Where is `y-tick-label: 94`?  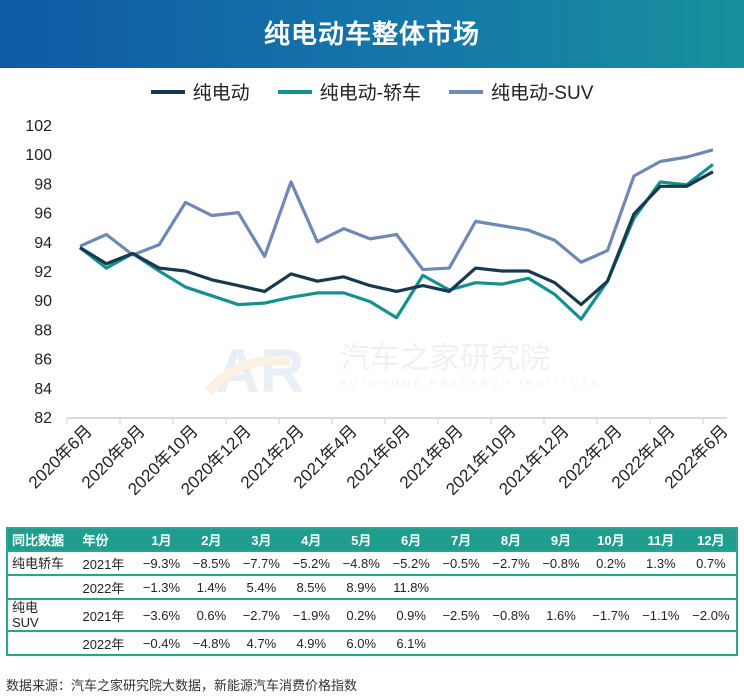
y-tick-label: 94 is located at coordinates (43, 243).